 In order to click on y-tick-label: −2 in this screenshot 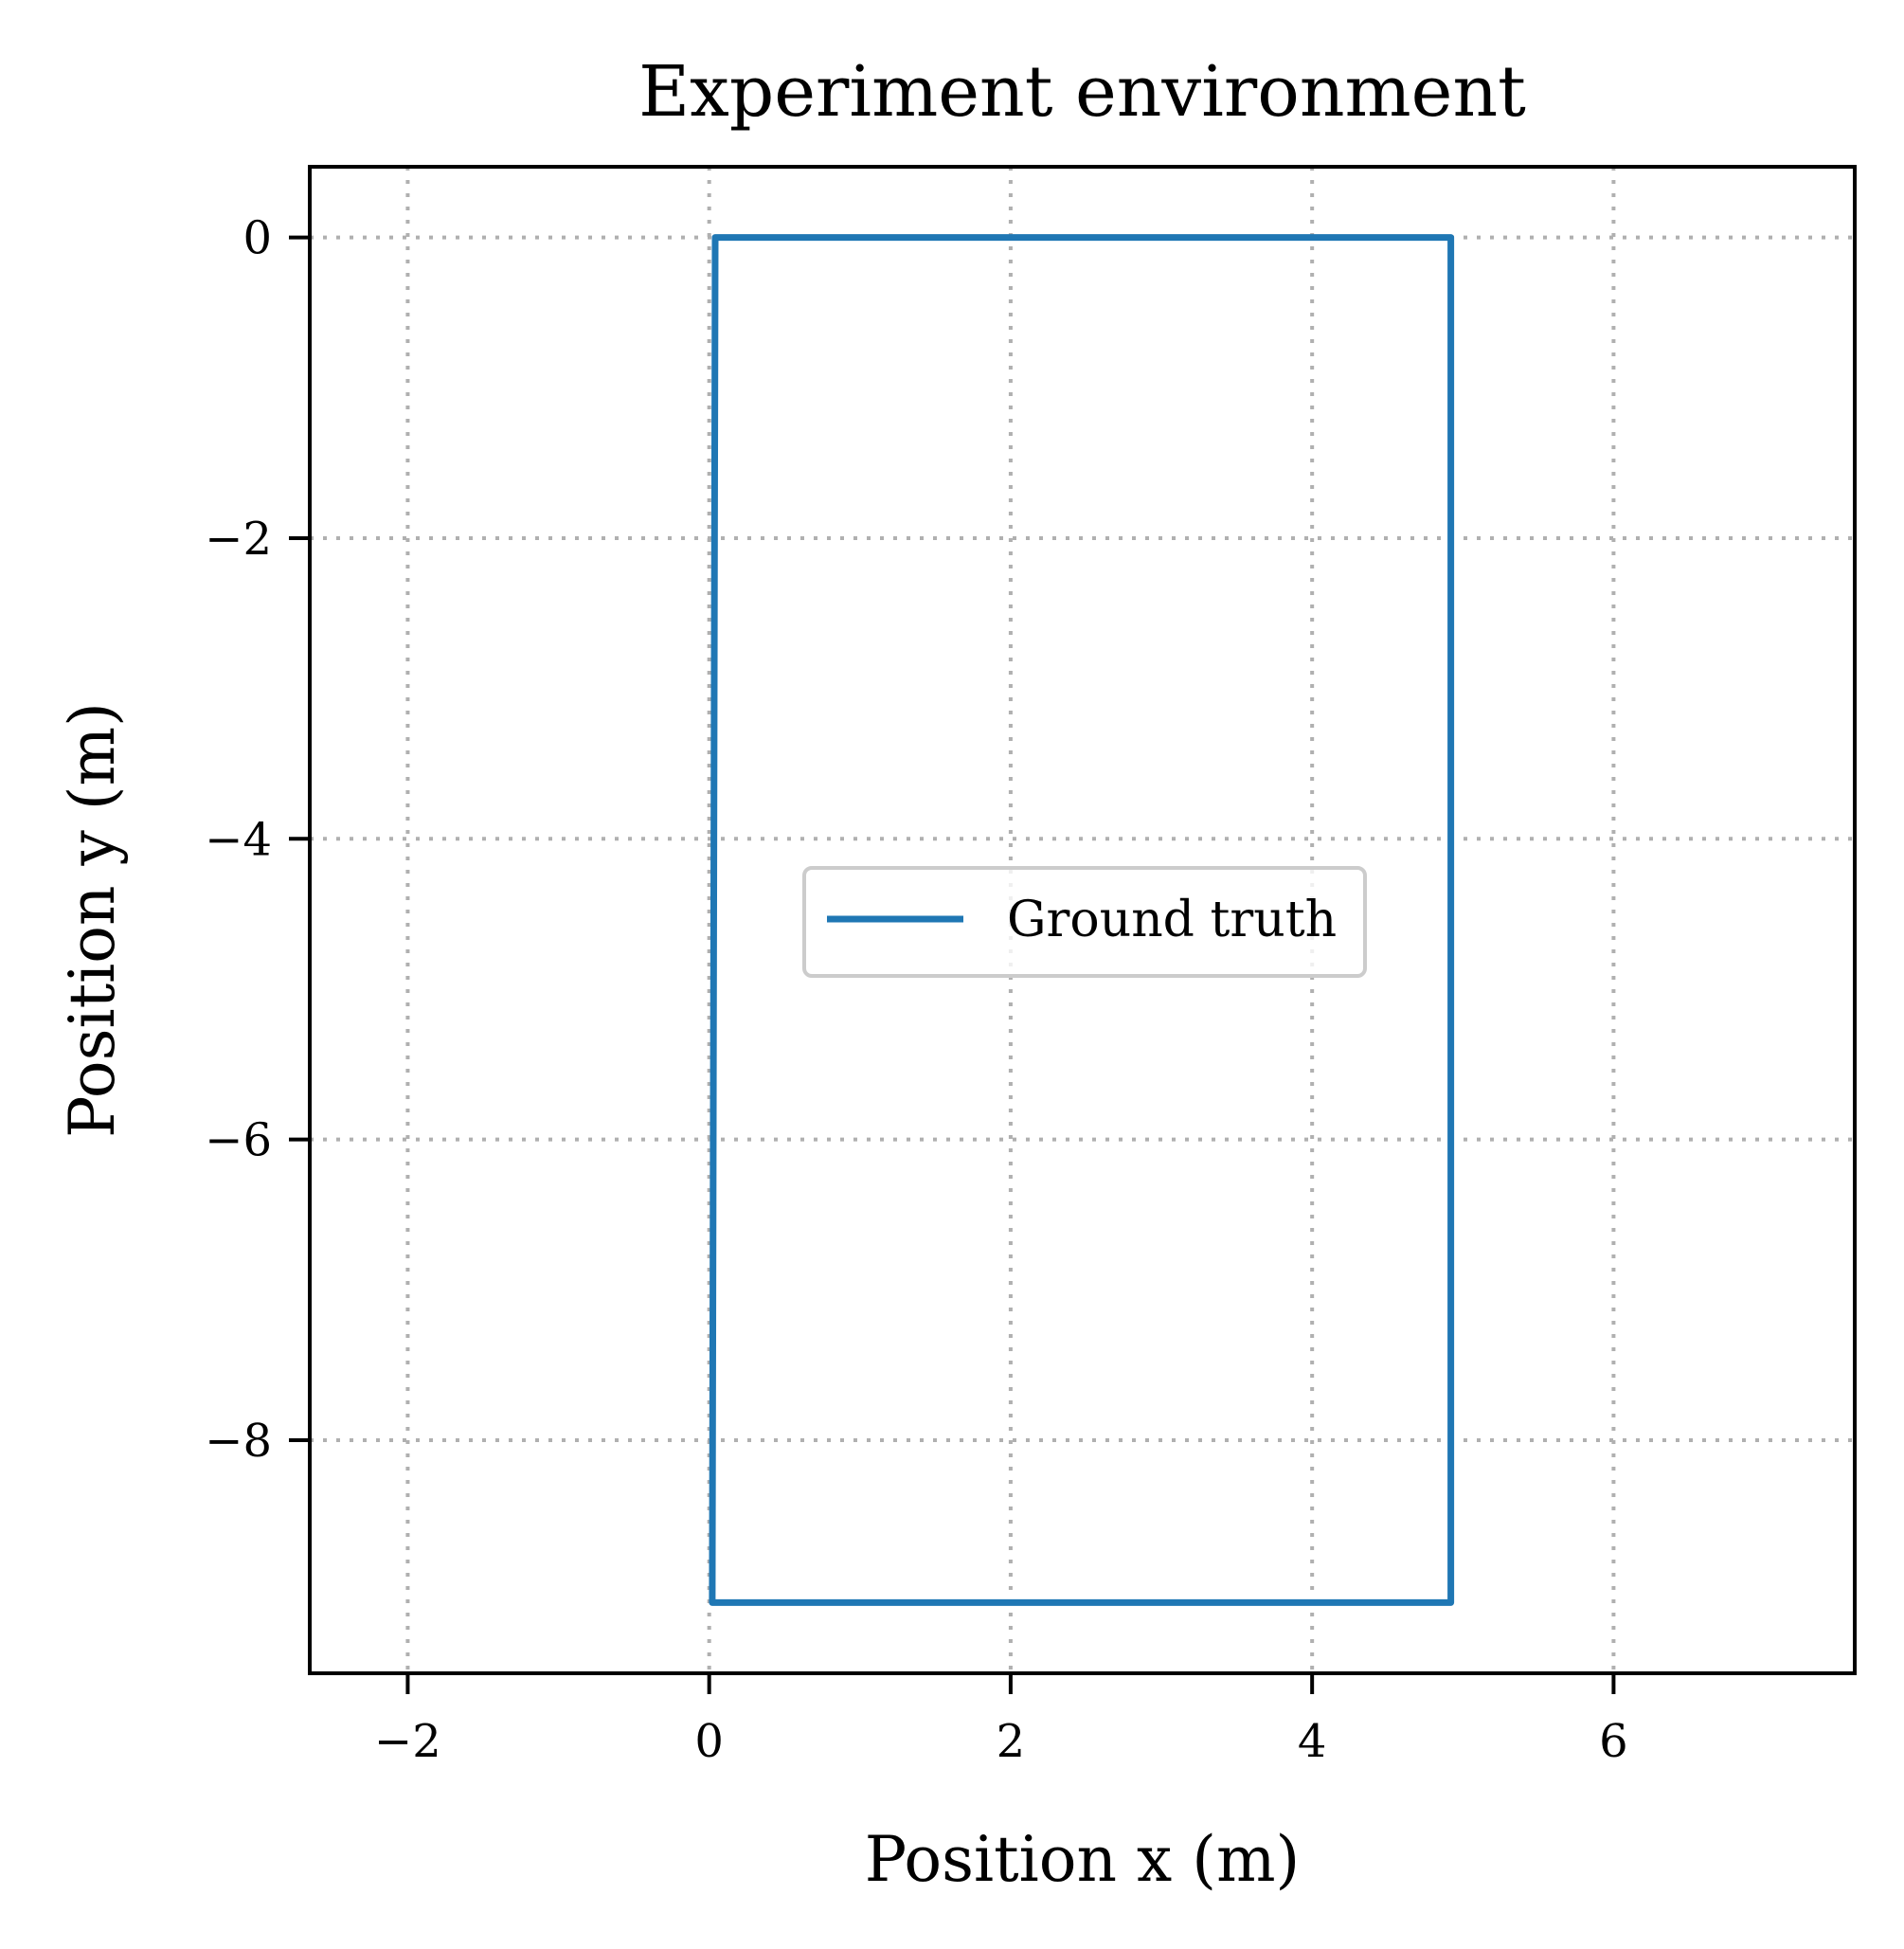, I will do `click(238, 539)`.